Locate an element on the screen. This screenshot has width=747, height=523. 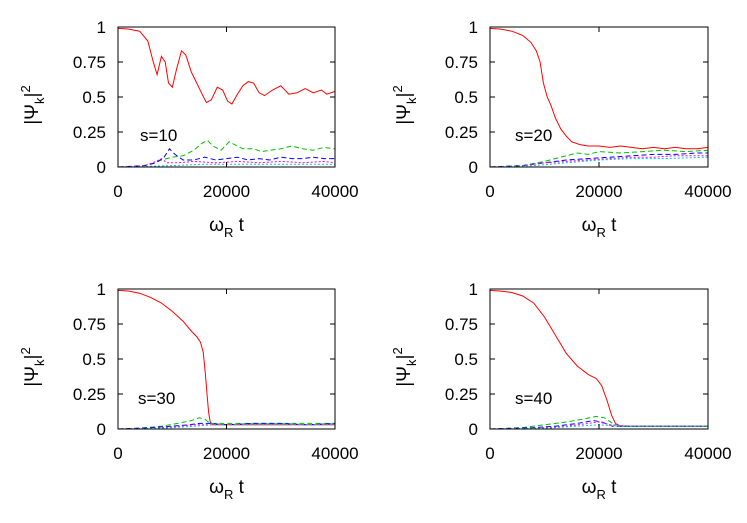
panel-annotation: s=20 is located at coordinates (533, 135).